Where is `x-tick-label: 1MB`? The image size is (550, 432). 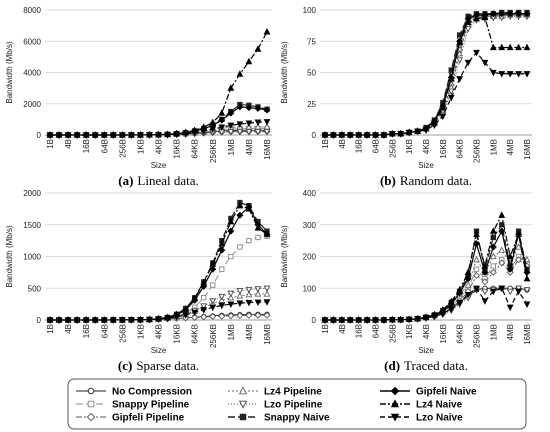
x-tick-label: 1MB is located at coordinates (231, 147).